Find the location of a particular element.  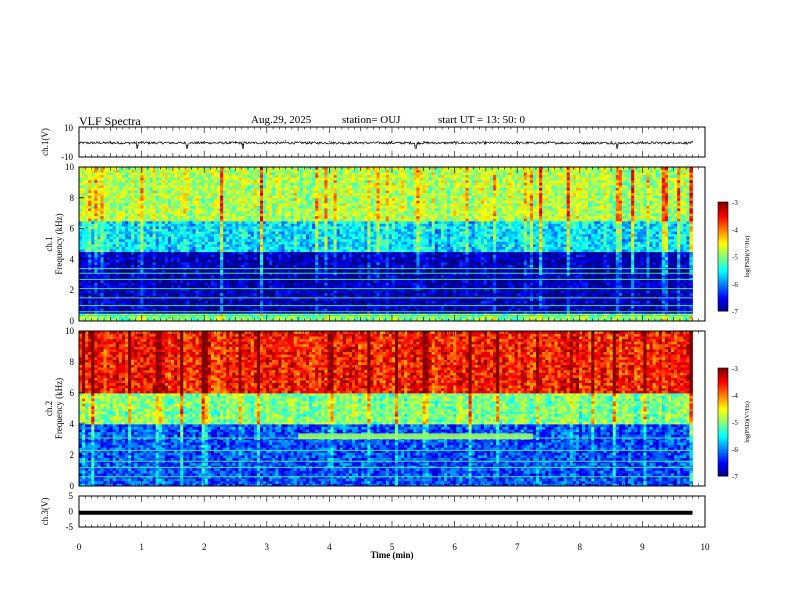

ch1-ytick: -10 is located at coordinates (67, 157).